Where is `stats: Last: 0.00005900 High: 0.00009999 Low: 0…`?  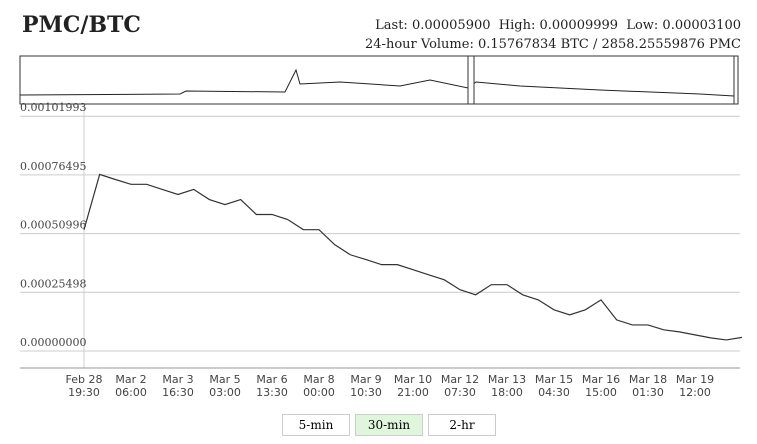
stats: Last: 0.00005900 High: 0.00009999 Low: 0… is located at coordinates (558, 25).